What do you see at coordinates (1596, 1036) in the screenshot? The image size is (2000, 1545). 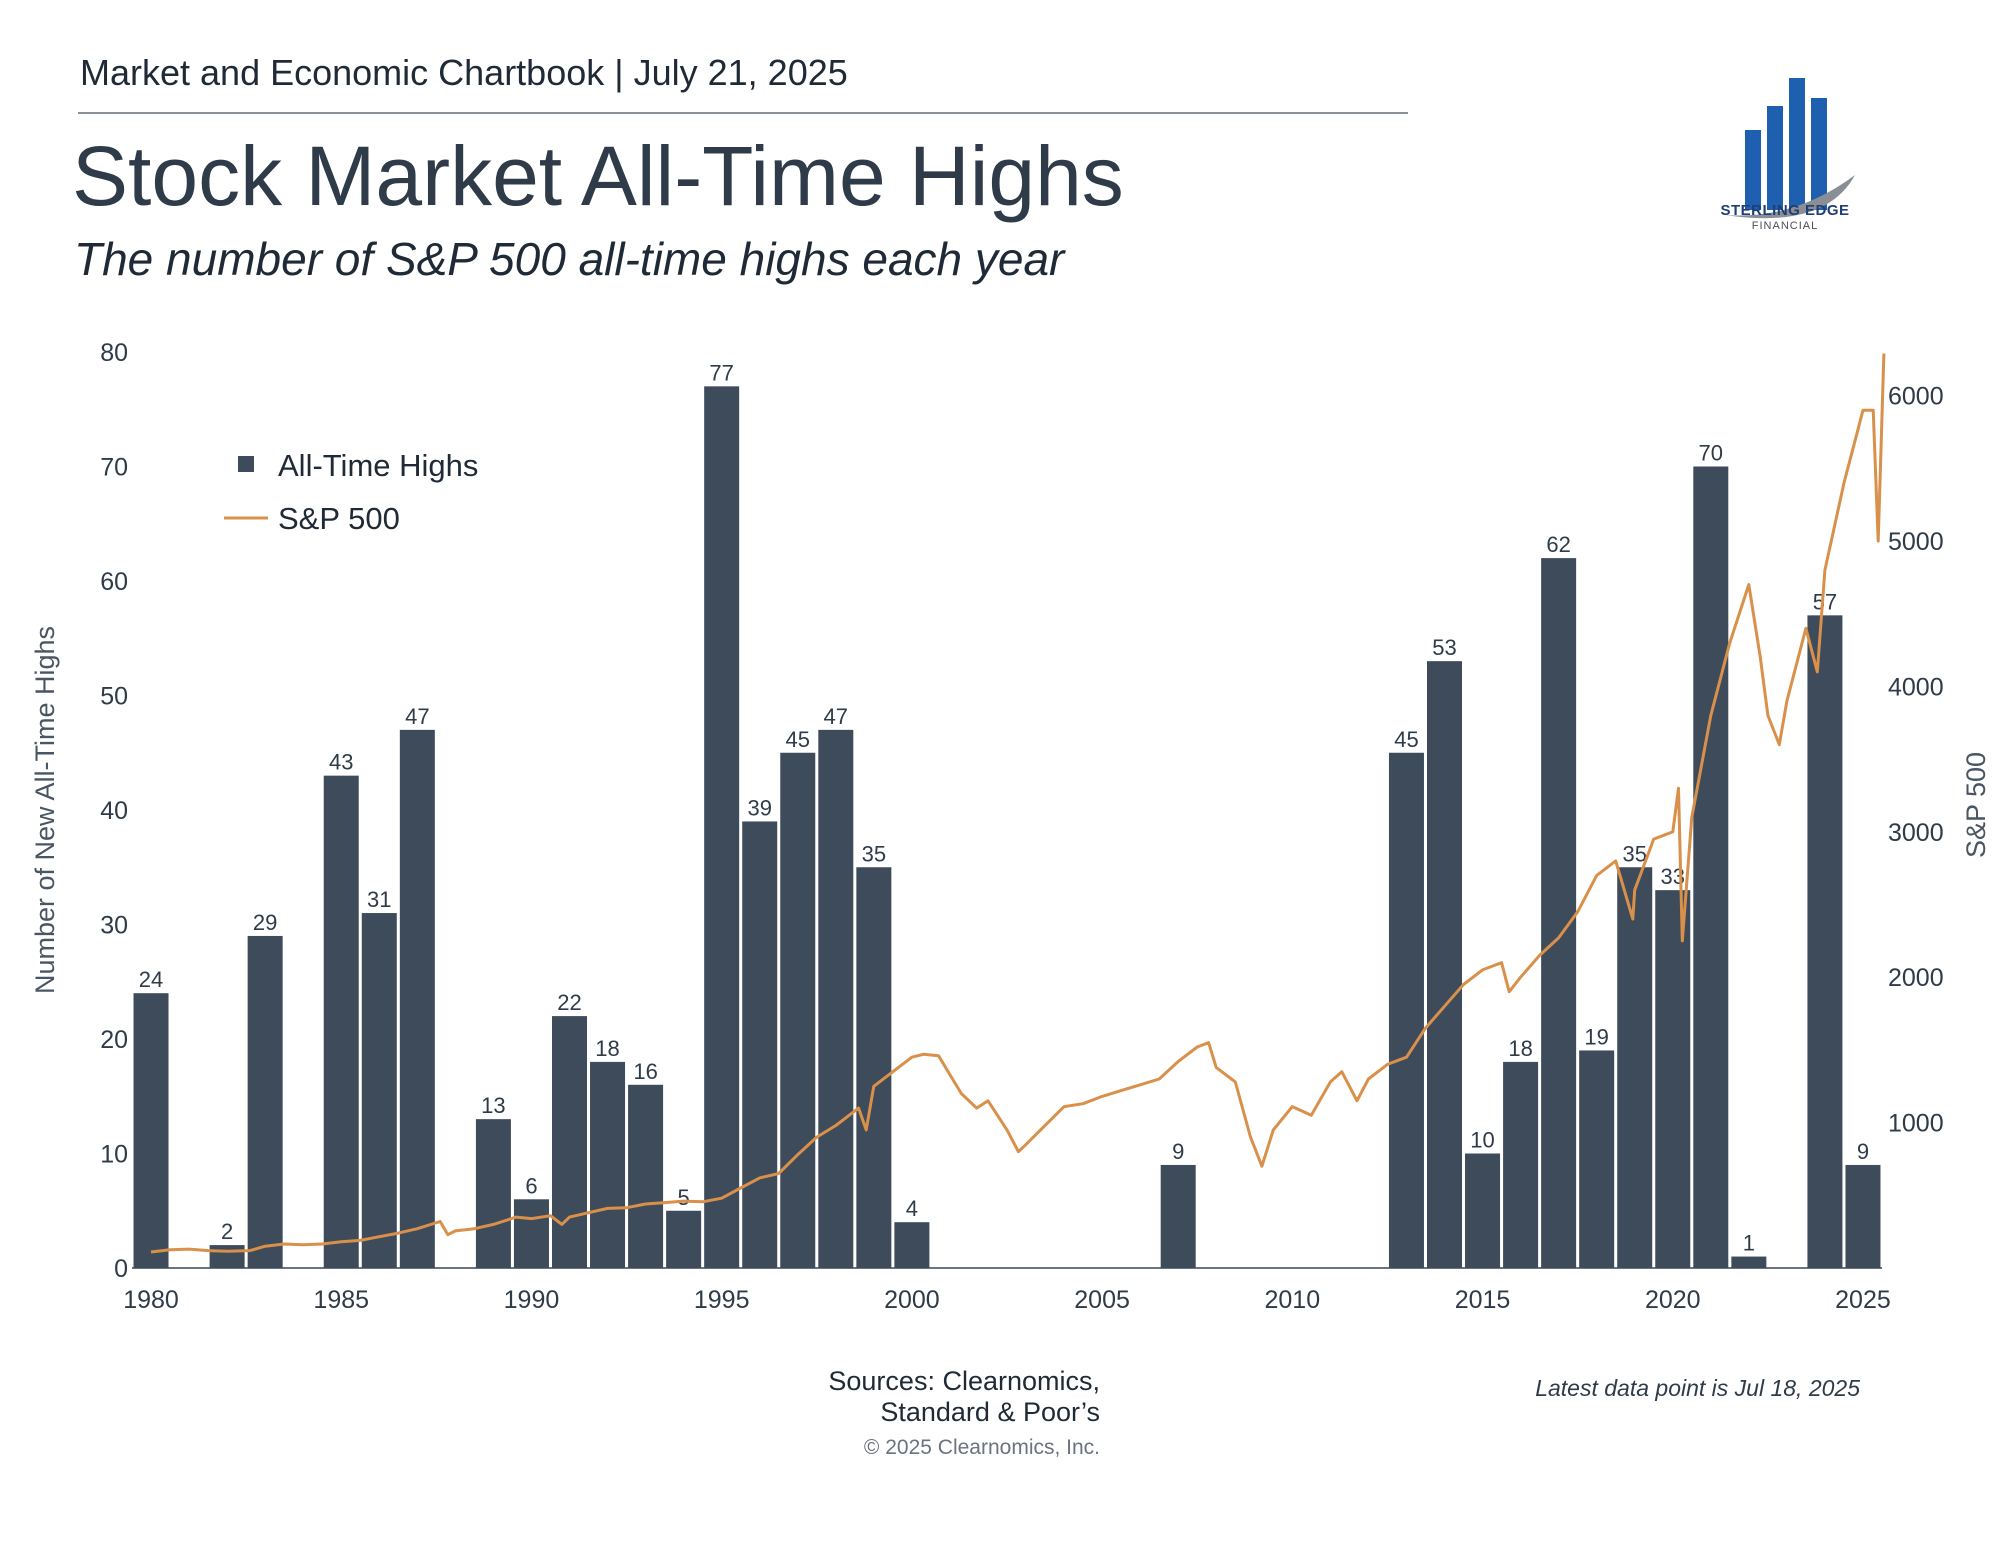 I see `bar-label-2018: 19` at bounding box center [1596, 1036].